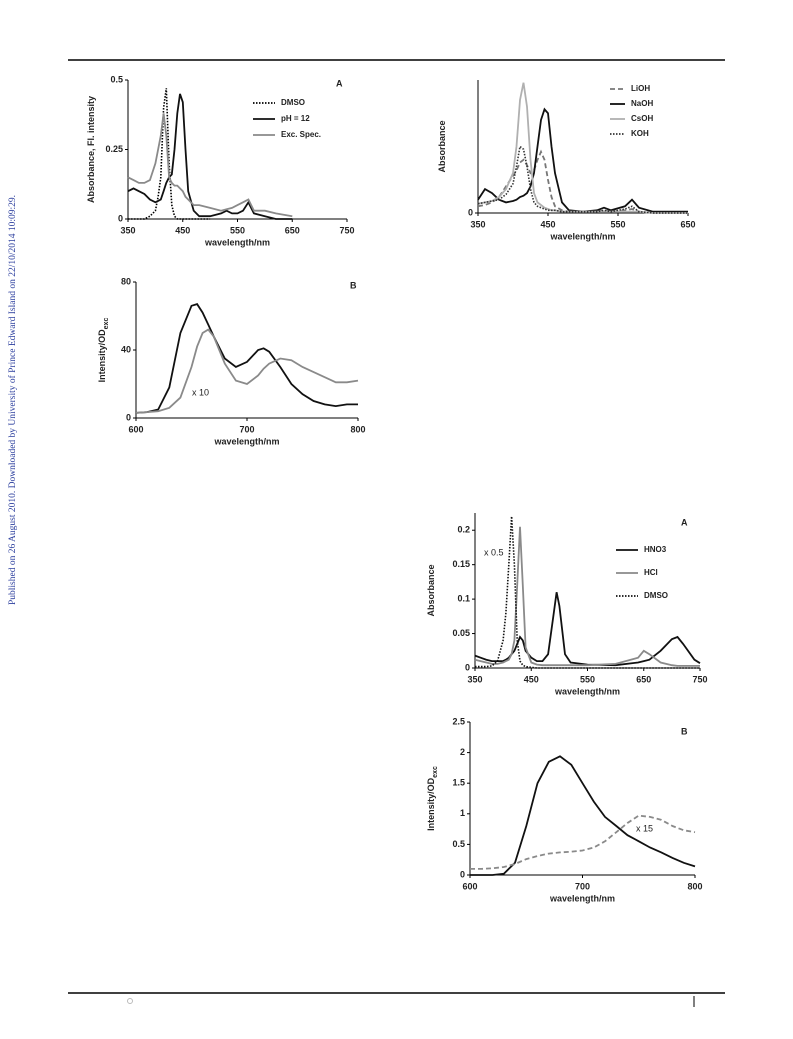 The height and width of the screenshot is (1039, 793). Describe the element at coordinates (642, 103) in the screenshot. I see `legend-label: NaOH` at that location.